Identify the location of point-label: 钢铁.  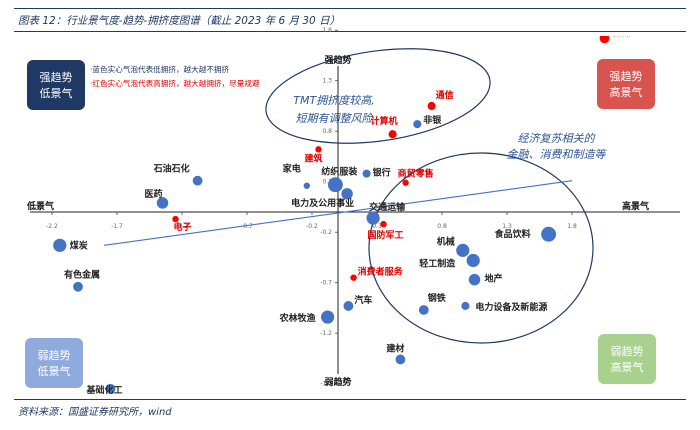
(437, 298).